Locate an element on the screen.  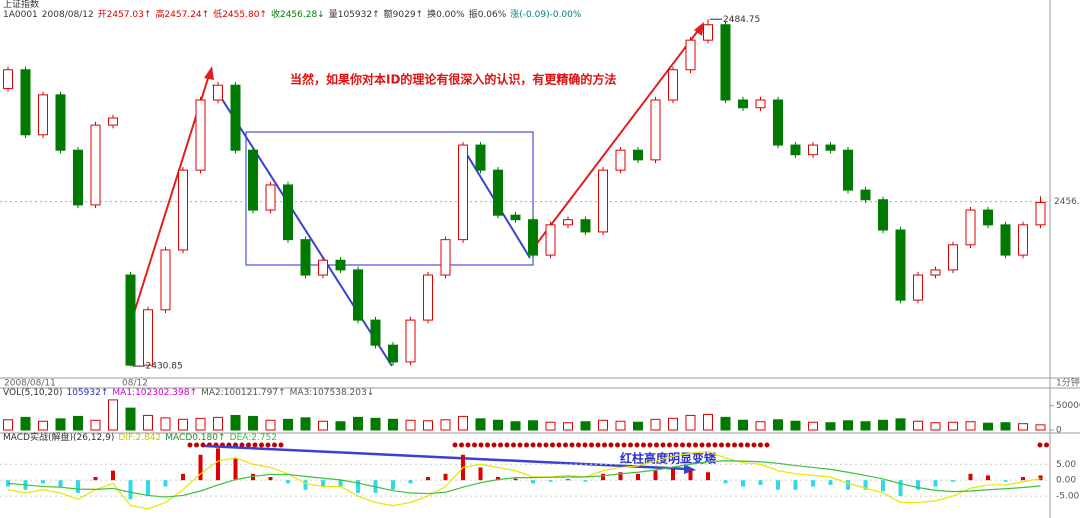
header-item: DEA:2.752 is located at coordinates (253, 438).